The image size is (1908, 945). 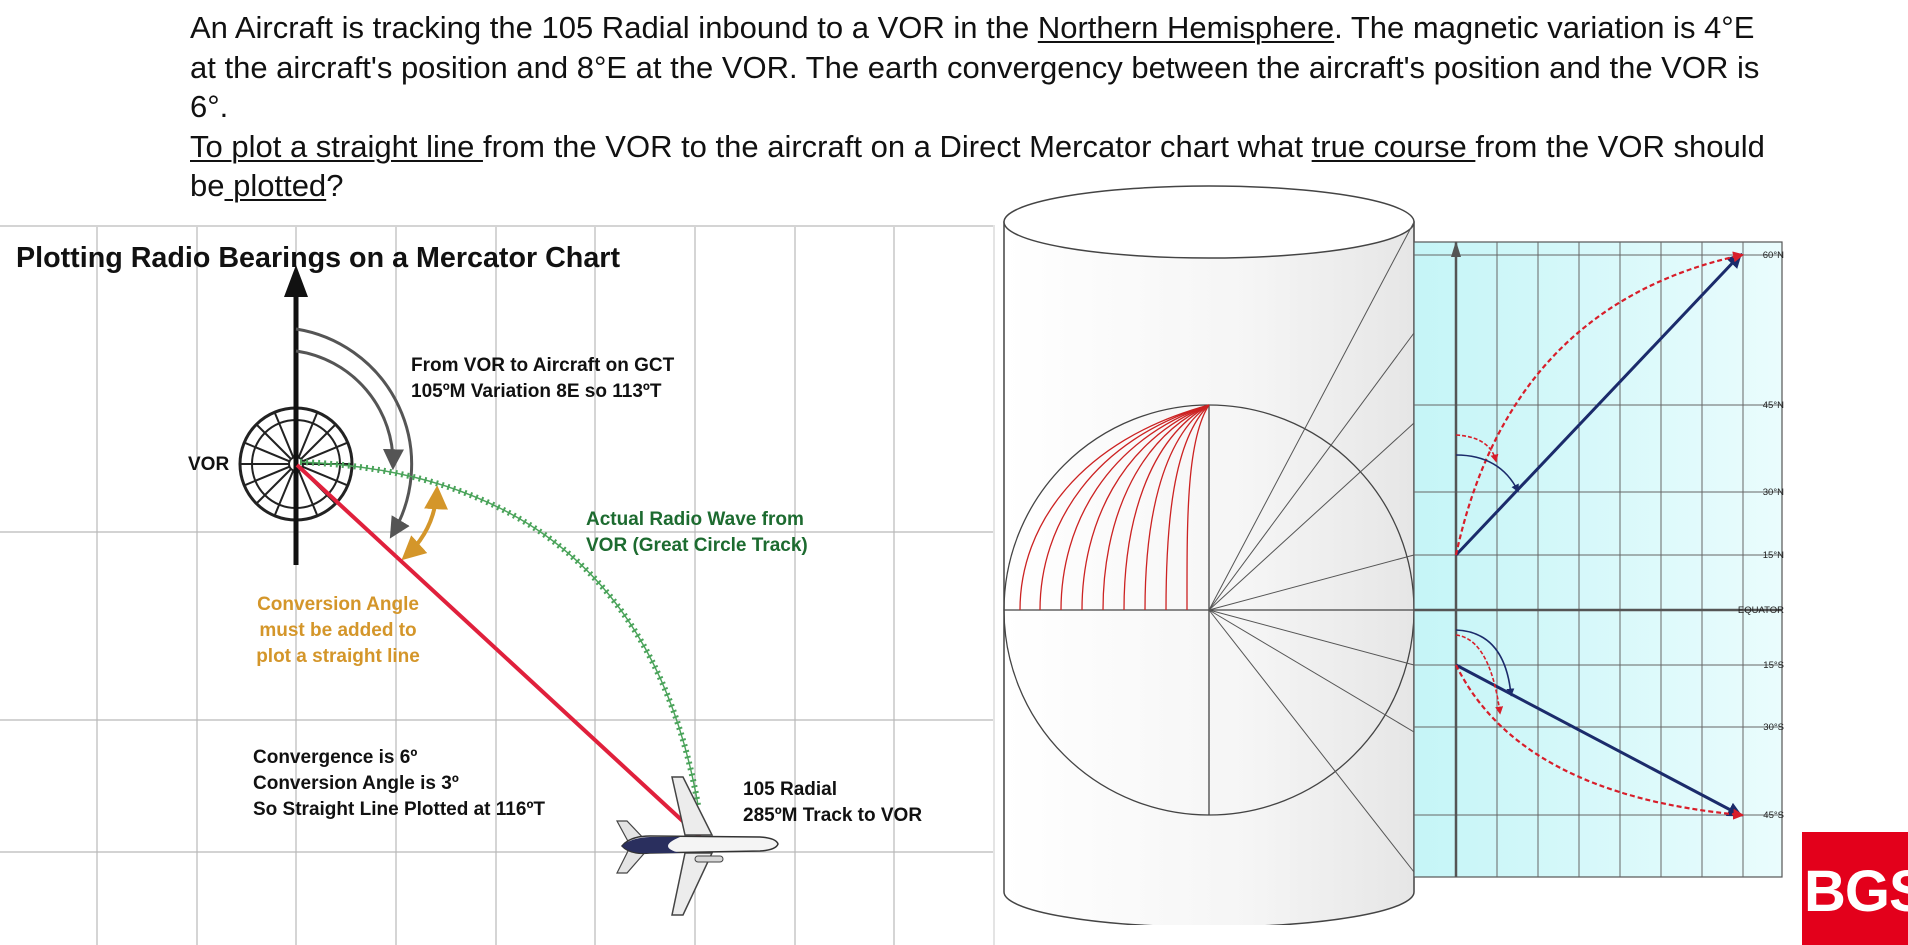 What do you see at coordinates (1487, 473) in the screenshot?
I see `north-bearing-arc` at bounding box center [1487, 473].